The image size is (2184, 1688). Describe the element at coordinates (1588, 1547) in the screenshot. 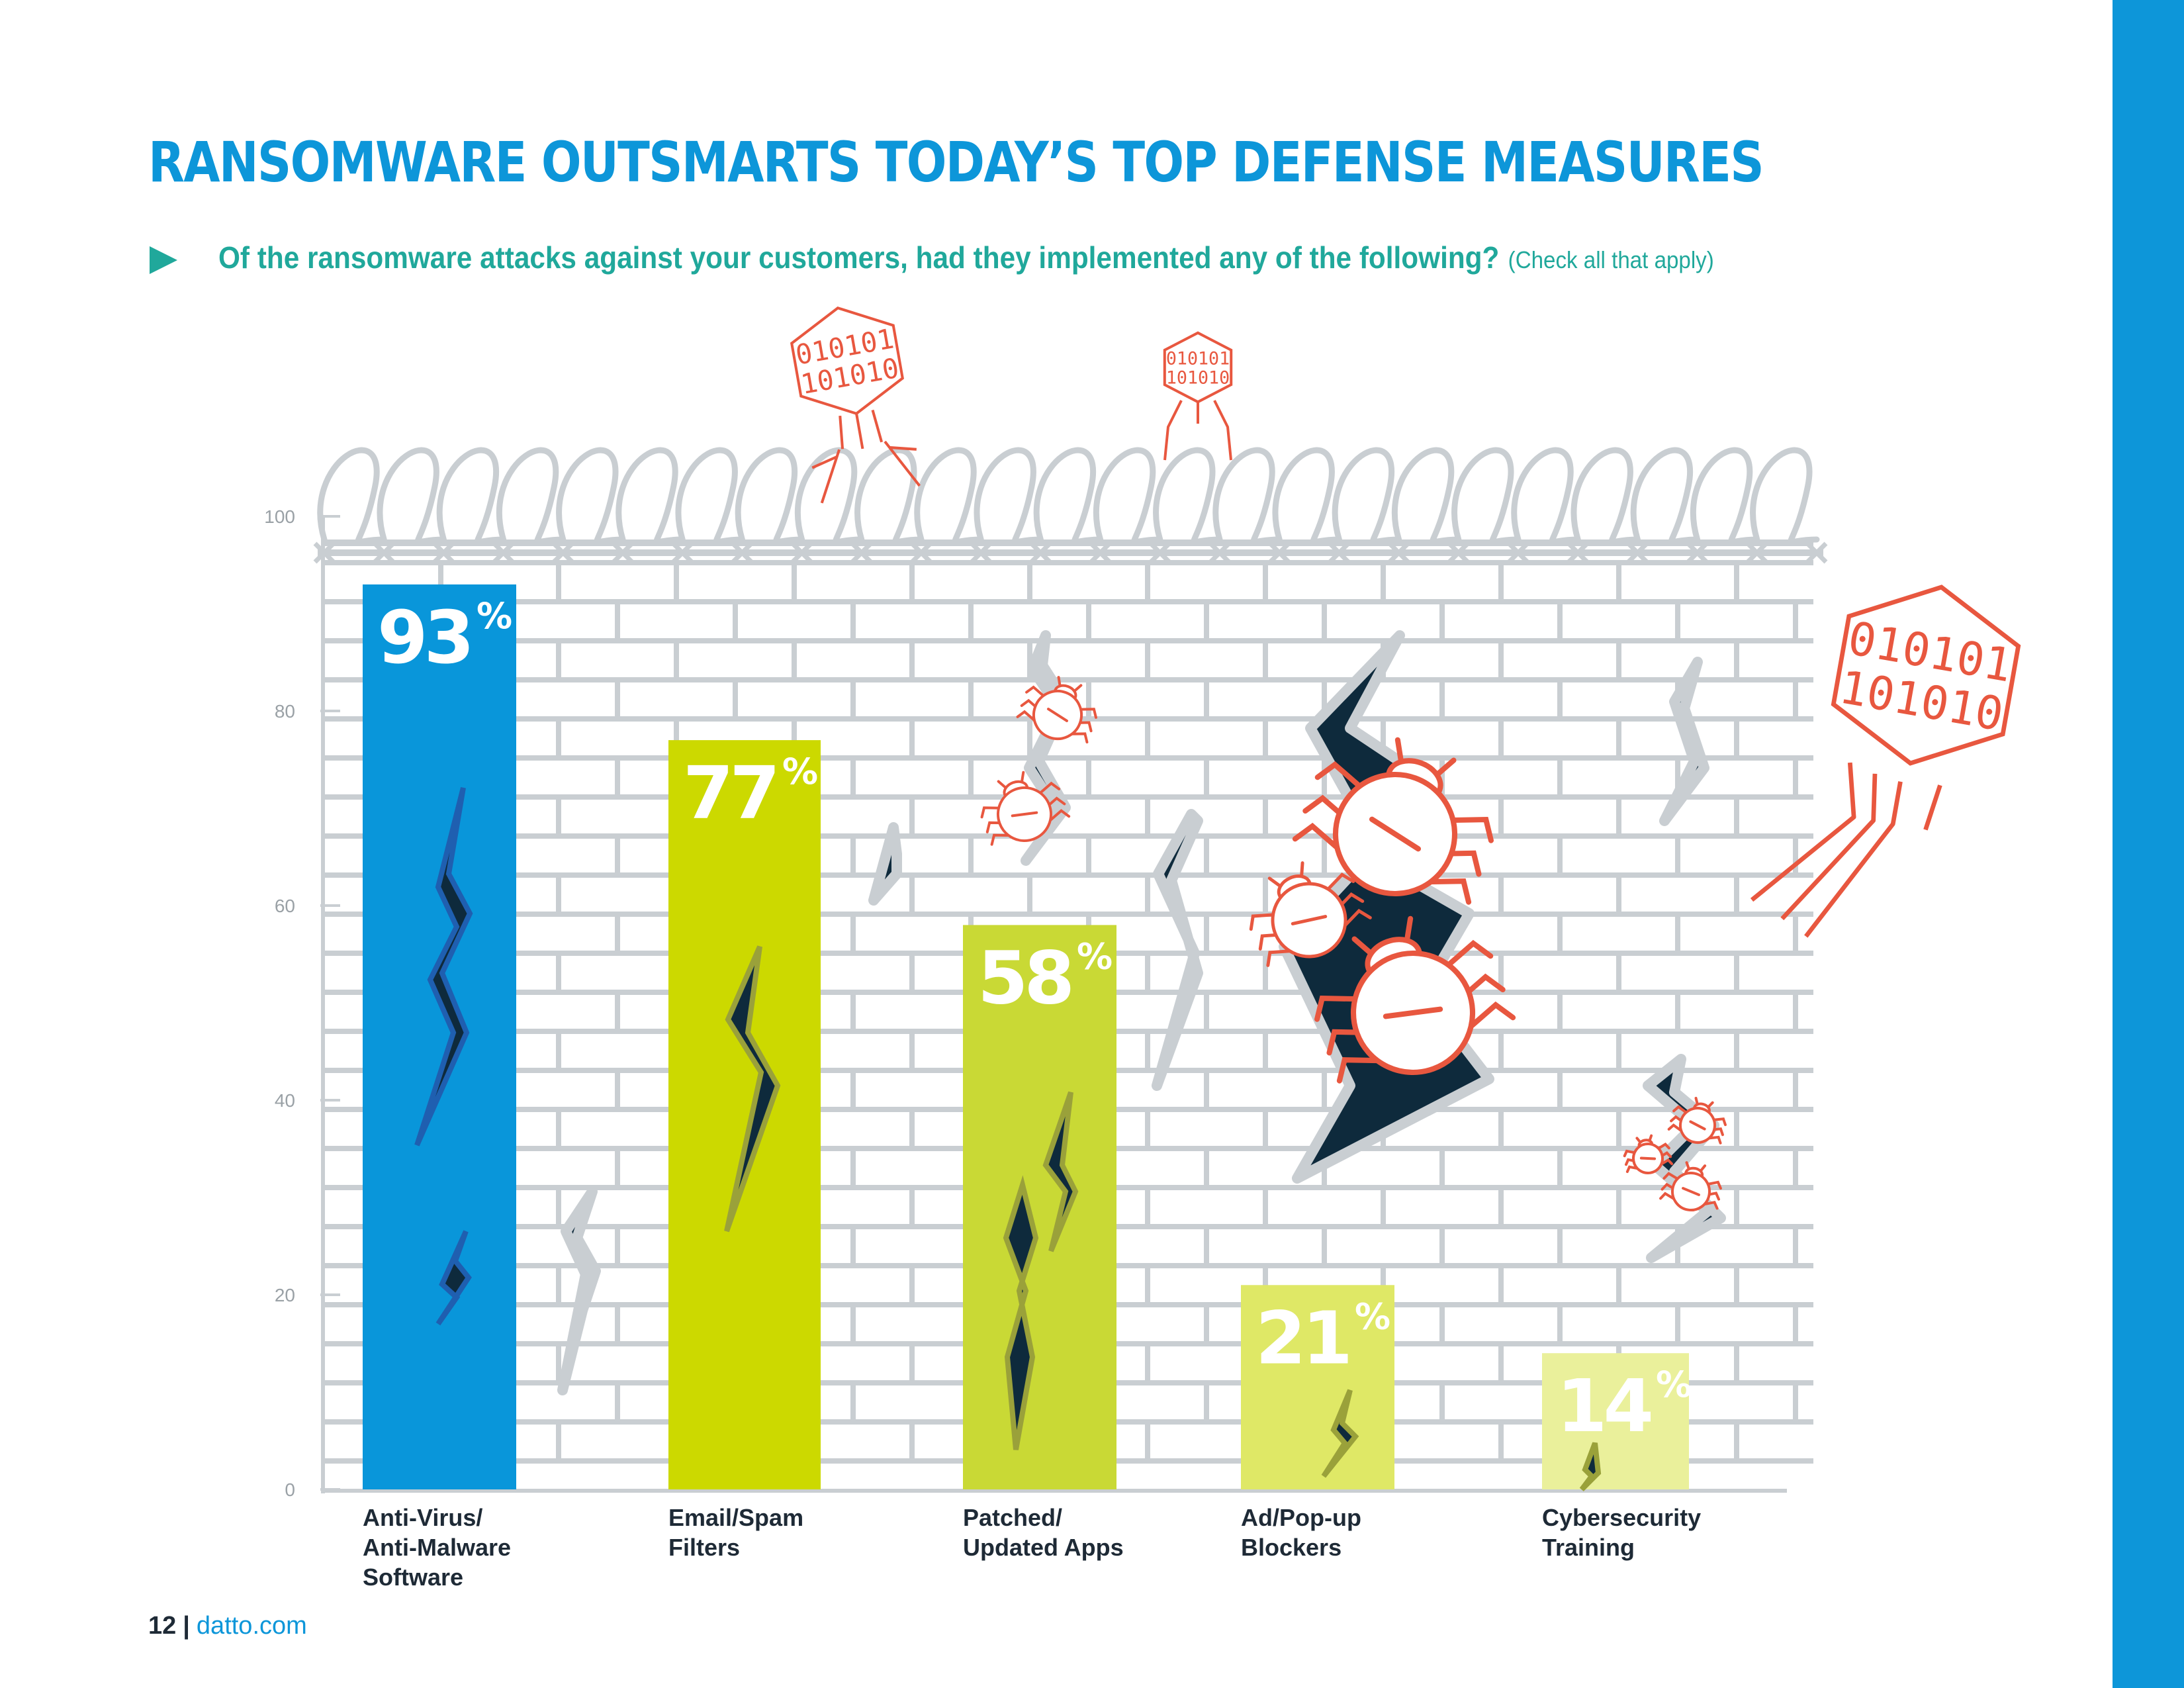

I see `category-label-line: Training` at that location.